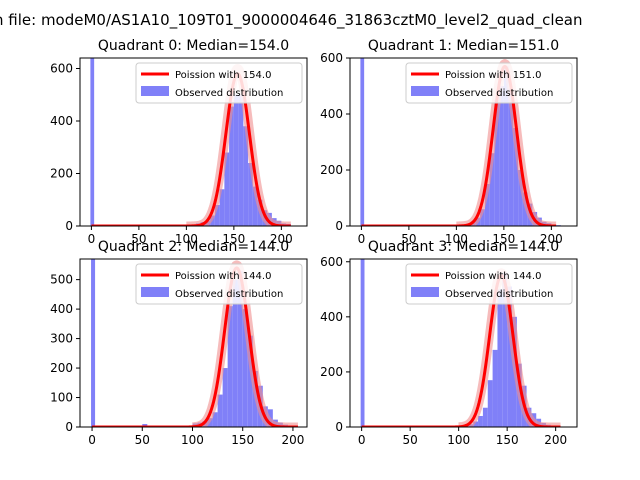 This screenshot has height=480, width=640. Describe the element at coordinates (463, 247) in the screenshot. I see `panel-title: Quadrant 3: Median=144.0` at that location.